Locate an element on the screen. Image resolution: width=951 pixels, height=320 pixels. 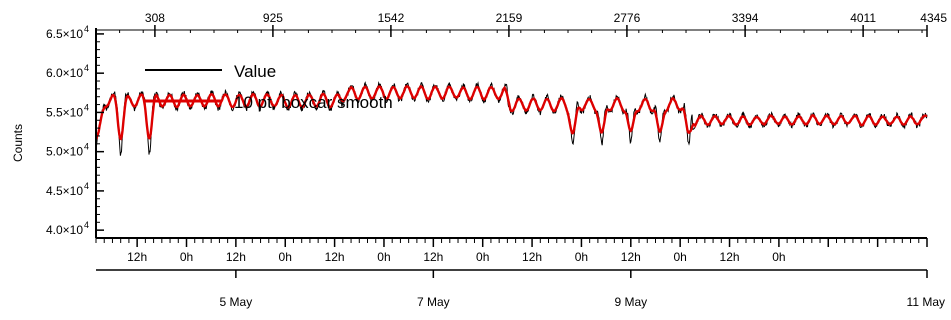
y-tick-label: 4.0×10 is located at coordinates (64, 230).